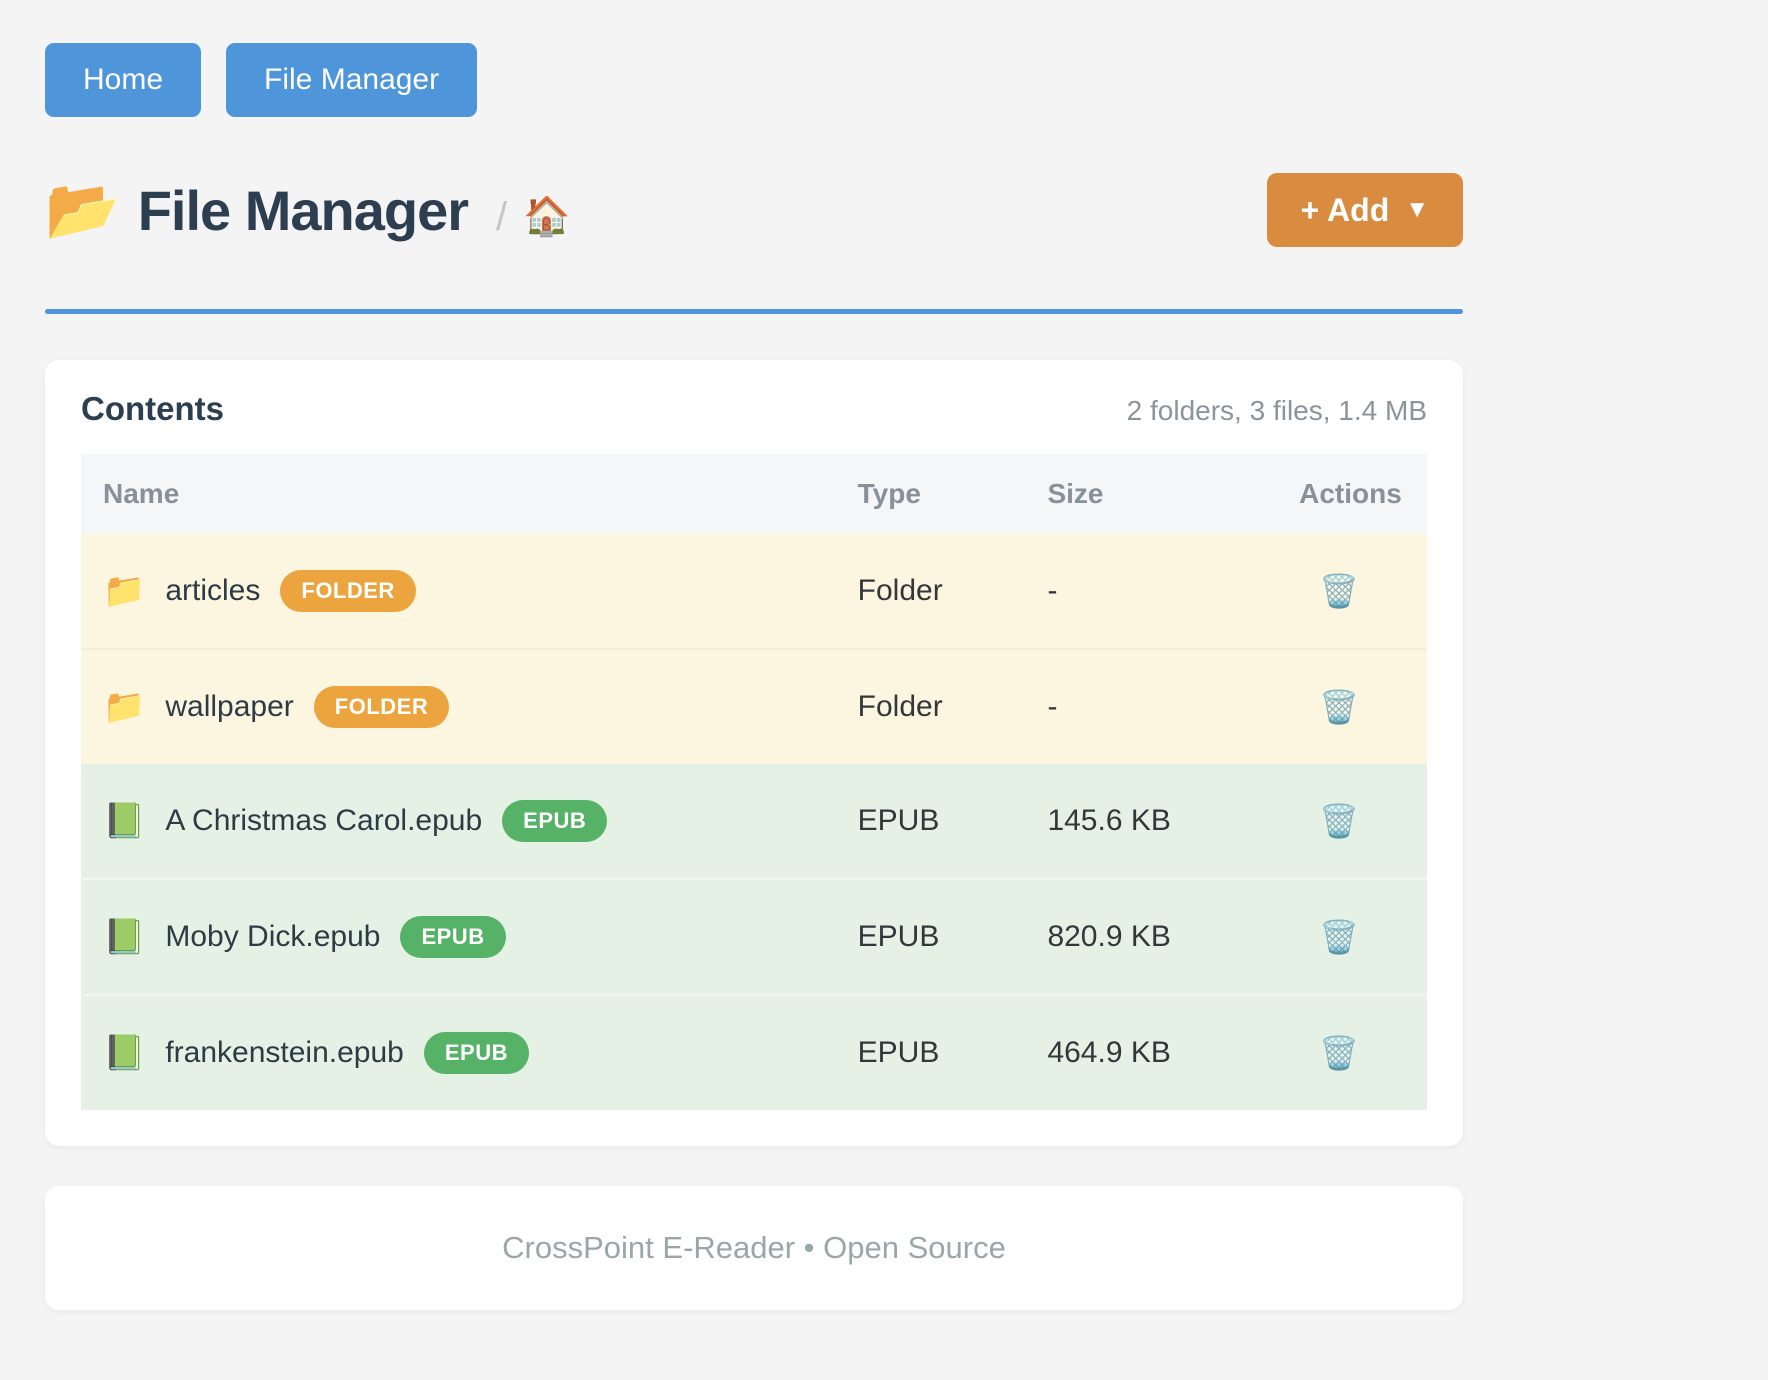  Describe the element at coordinates (1109, 936) in the screenshot. I see `size-cell: 820.9 KB` at that location.